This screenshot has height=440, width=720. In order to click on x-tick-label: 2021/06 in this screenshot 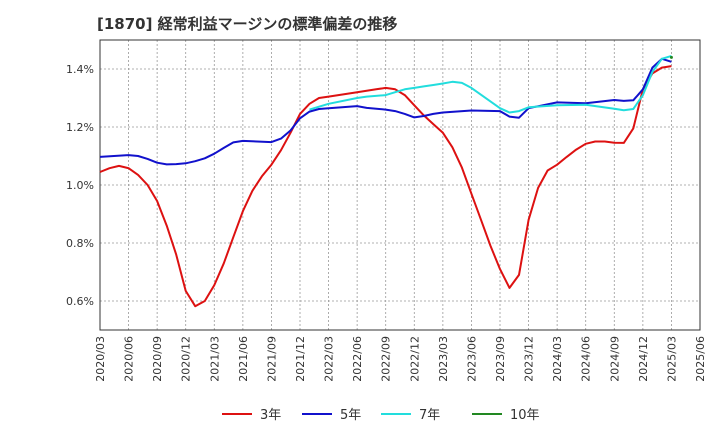, I will do `click(243, 359)`.